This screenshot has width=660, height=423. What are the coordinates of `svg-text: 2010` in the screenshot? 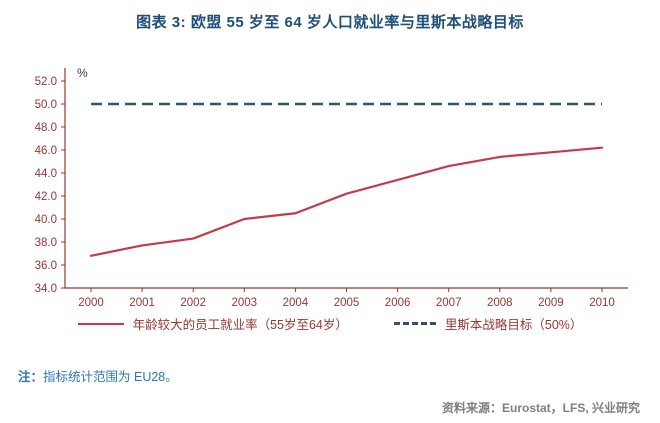 It's located at (602, 302).